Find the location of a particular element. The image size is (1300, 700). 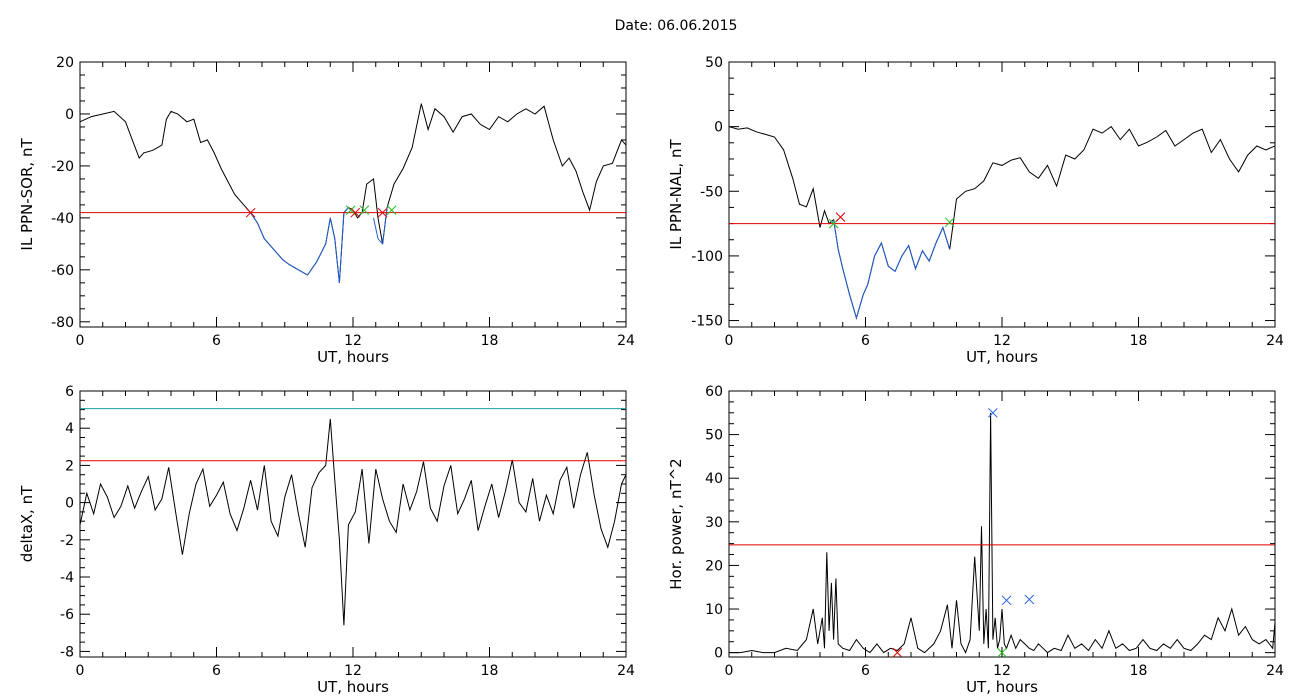

y-tick-label: -8 is located at coordinates (67, 652).